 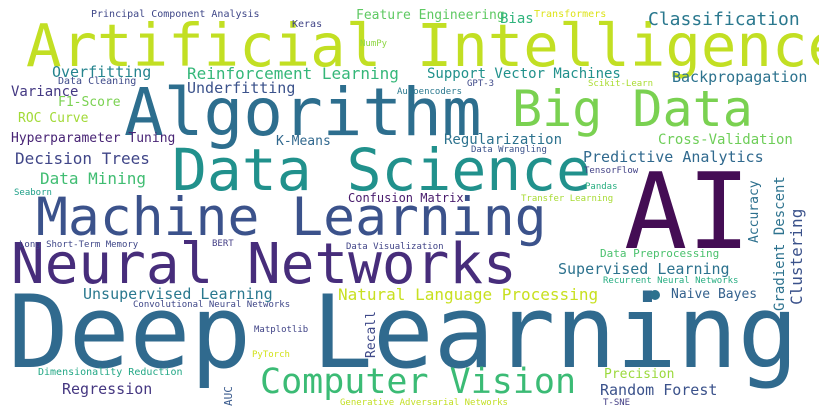 What do you see at coordinates (524, 74) in the screenshot?
I see `word-support-vector-machines: Support Vector Machines` at bounding box center [524, 74].